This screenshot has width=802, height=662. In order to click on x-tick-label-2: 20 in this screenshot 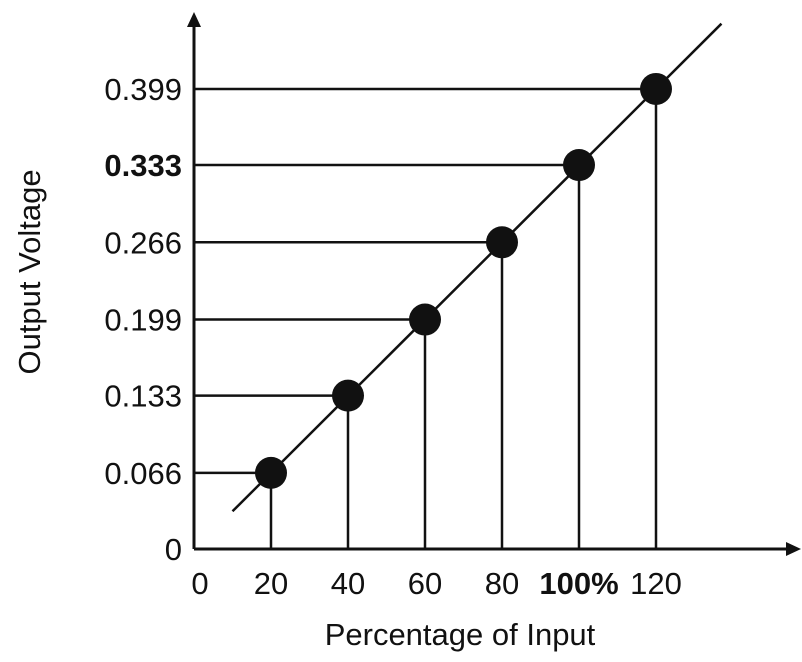, I will do `click(271, 583)`.